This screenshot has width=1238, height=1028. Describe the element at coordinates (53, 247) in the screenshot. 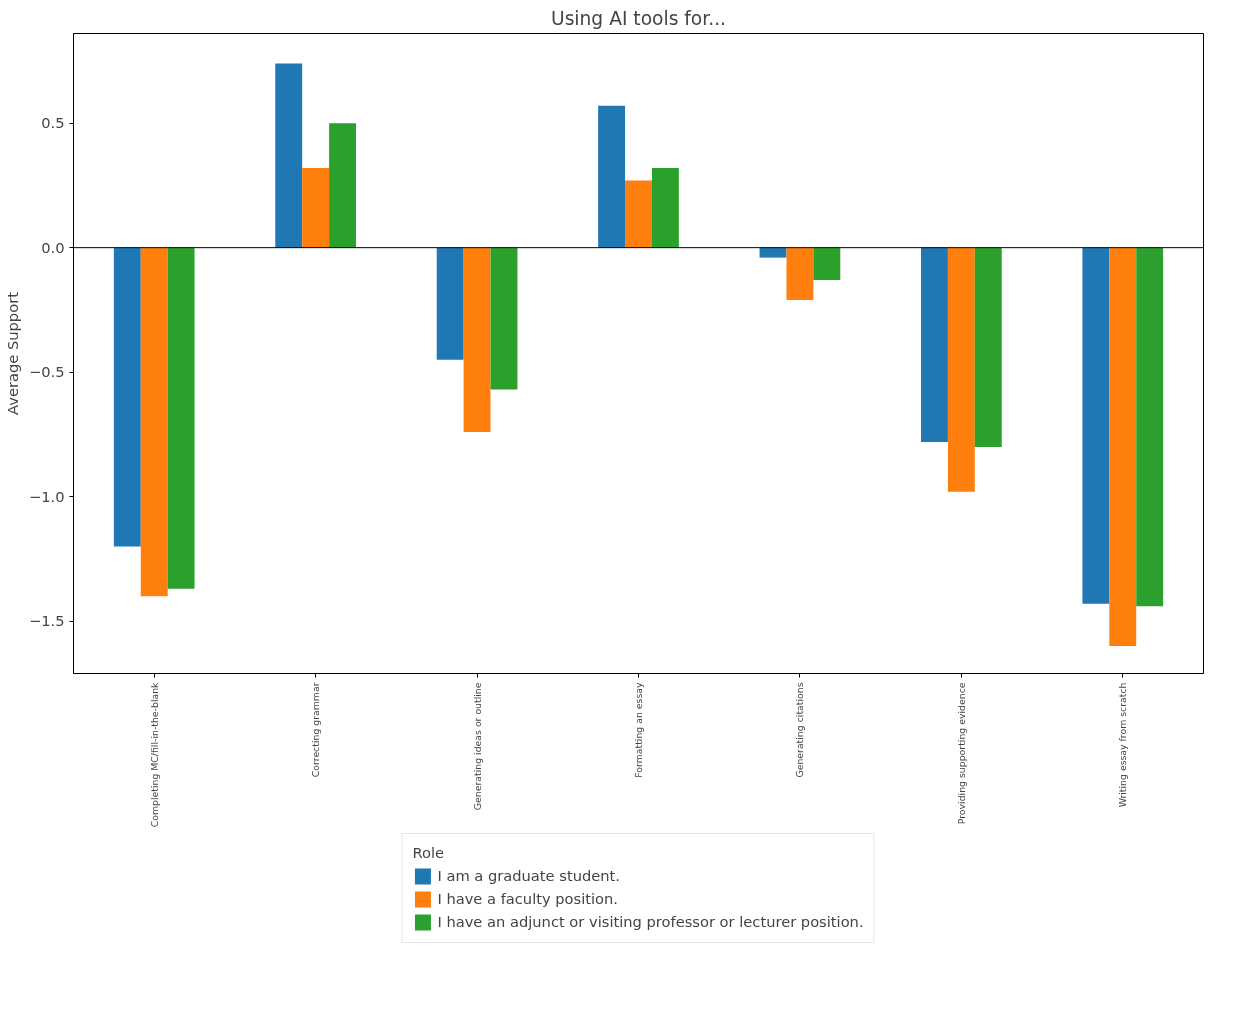

I see `y-tick-label: 0.0` at that location.